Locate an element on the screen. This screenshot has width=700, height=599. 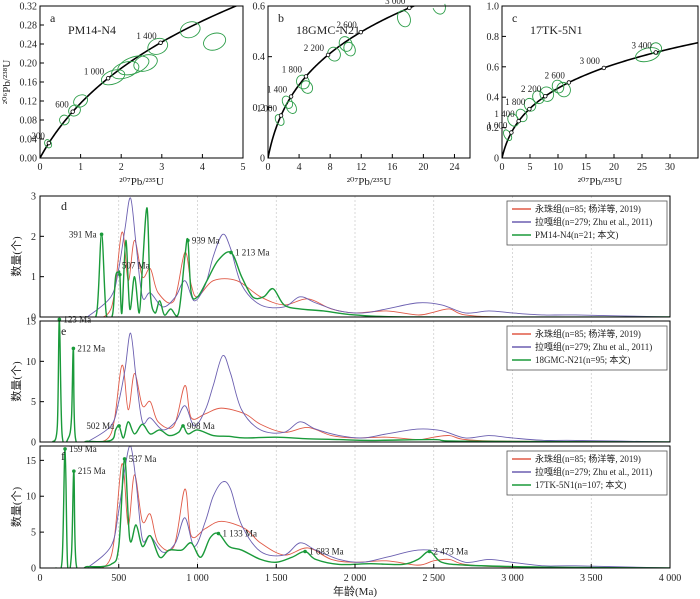
x-tick-label: 12 is located at coordinates (361, 167).